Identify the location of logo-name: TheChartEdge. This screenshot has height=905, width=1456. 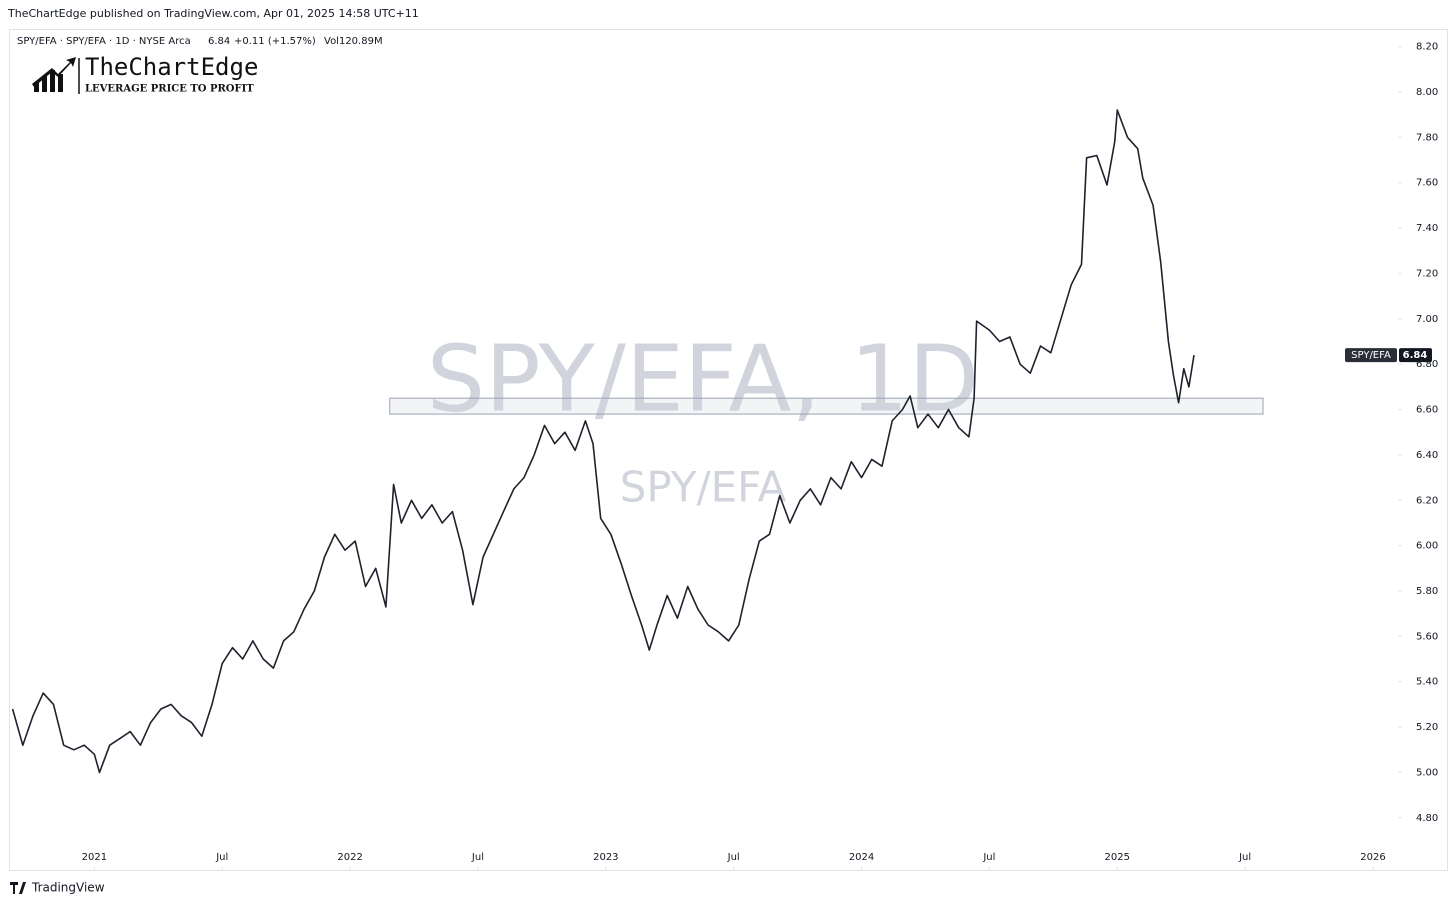
(171, 67).